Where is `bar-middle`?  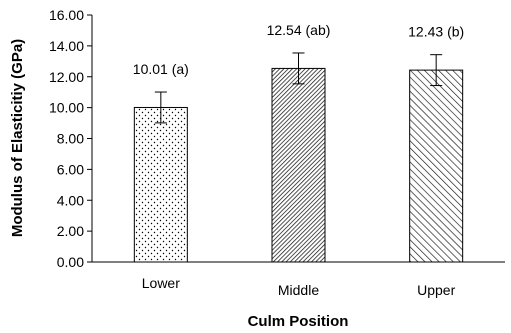 bar-middle is located at coordinates (298, 165).